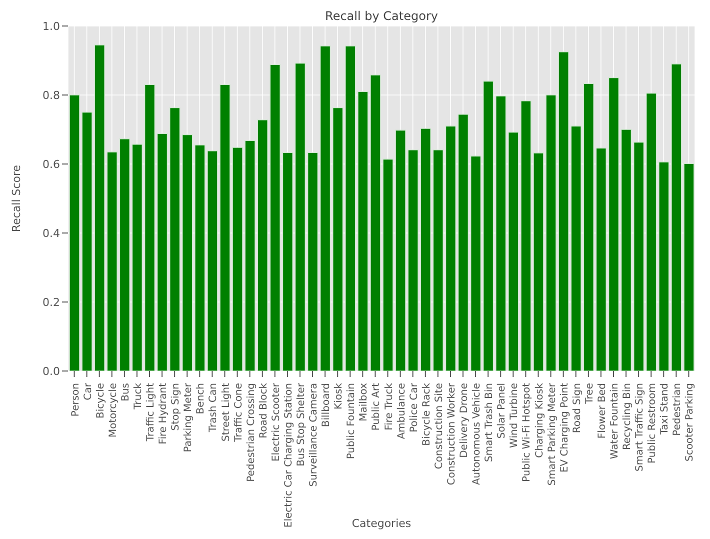 This screenshot has width=710, height=539. What do you see at coordinates (382, 523) in the screenshot?
I see `x-axis-title: Categories` at bounding box center [382, 523].